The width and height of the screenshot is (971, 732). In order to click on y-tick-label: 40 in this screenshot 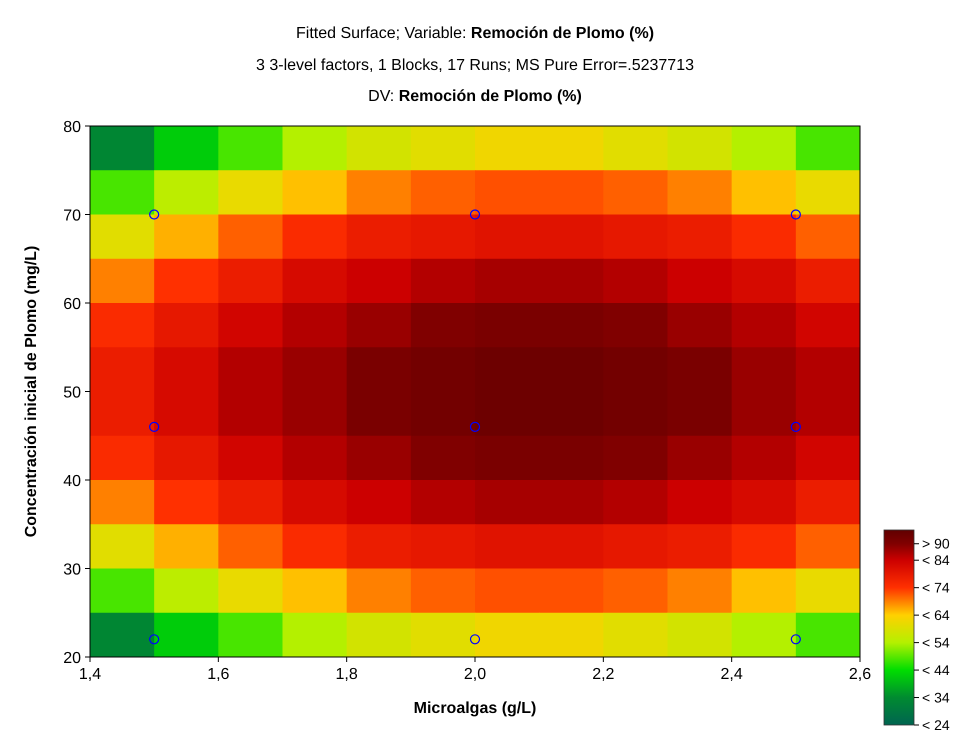, I will do `click(72, 481)`.